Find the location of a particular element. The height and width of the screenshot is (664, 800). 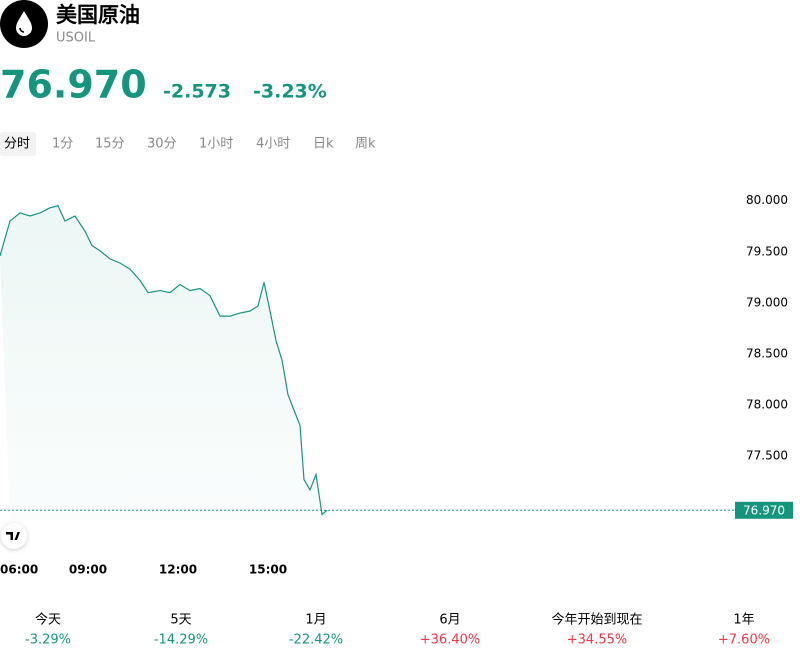

tab: 1小时 is located at coordinates (216, 144).